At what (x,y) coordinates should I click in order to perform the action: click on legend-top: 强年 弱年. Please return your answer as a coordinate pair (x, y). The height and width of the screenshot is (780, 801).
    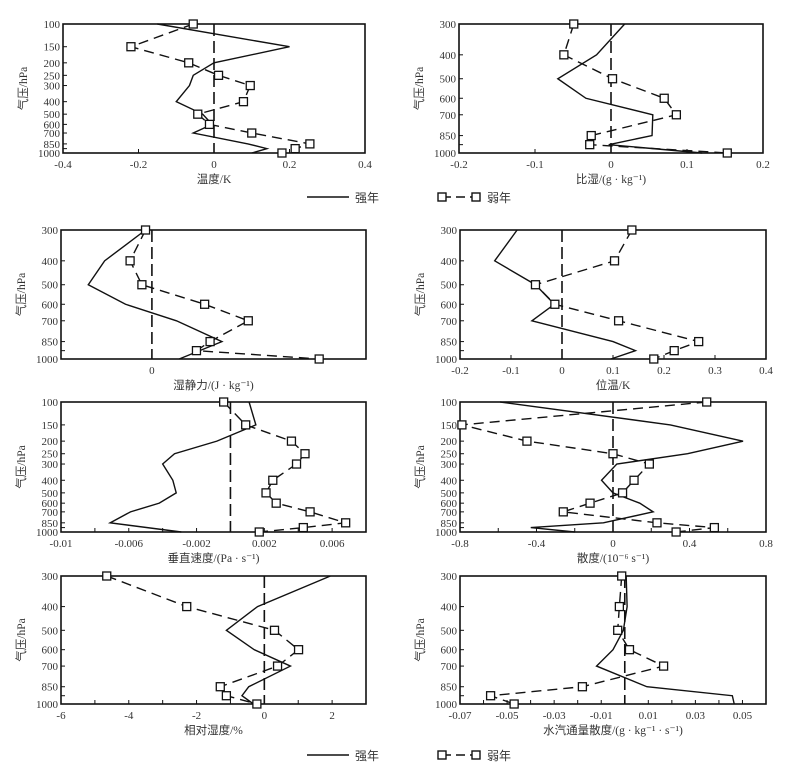
    Looking at the image, I should click on (409, 198).